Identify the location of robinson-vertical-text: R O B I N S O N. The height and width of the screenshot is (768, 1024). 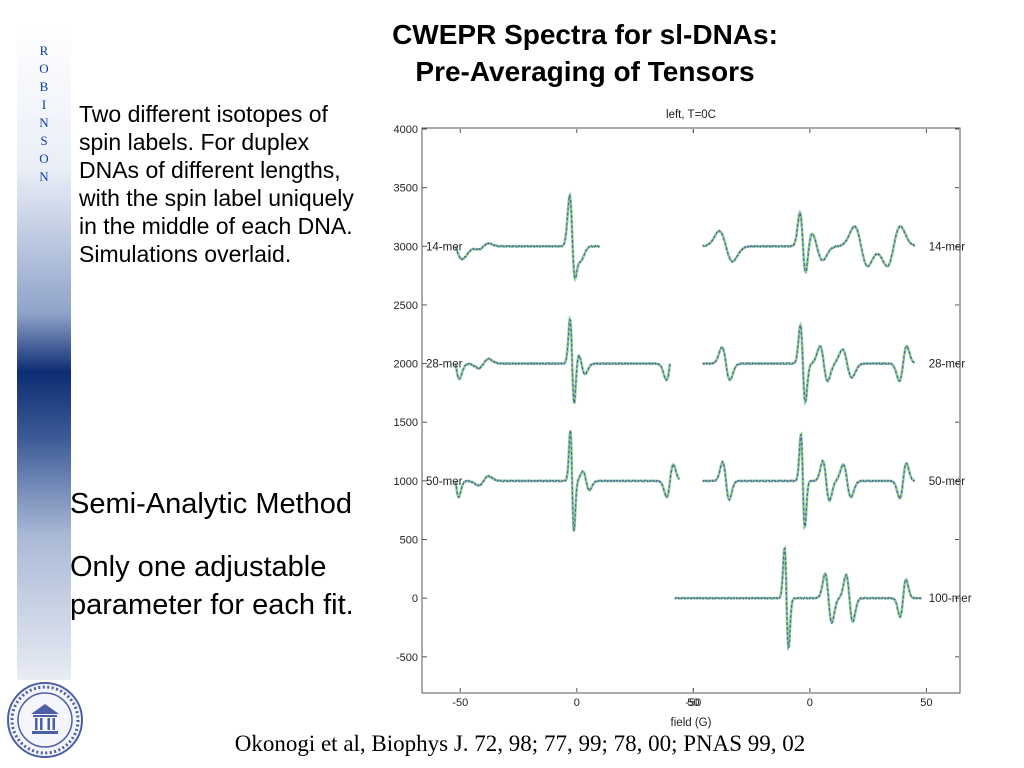
(44, 114).